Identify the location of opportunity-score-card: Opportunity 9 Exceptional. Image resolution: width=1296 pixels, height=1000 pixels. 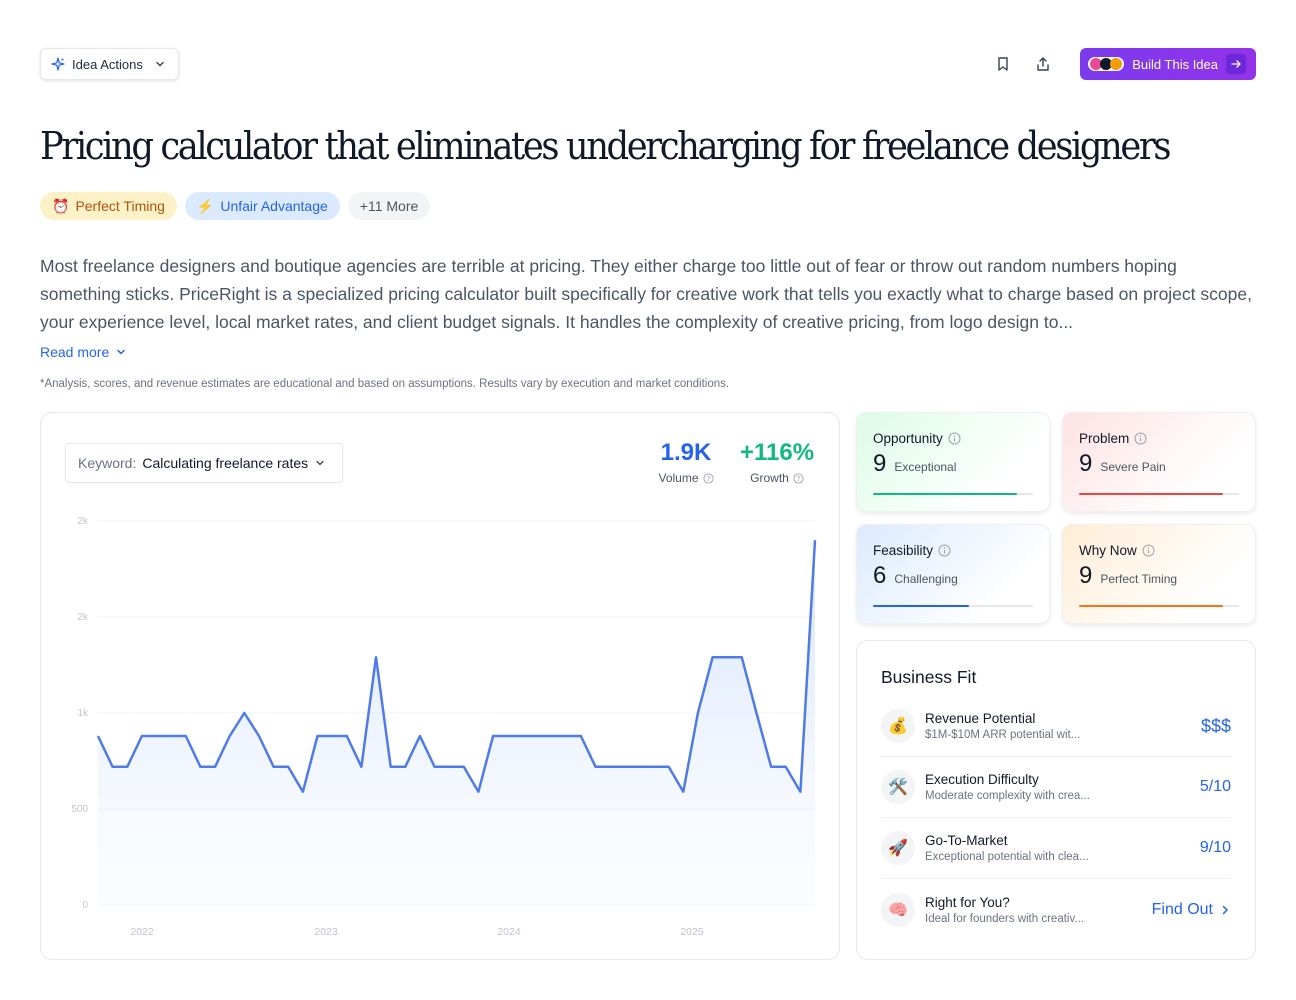
(953, 462).